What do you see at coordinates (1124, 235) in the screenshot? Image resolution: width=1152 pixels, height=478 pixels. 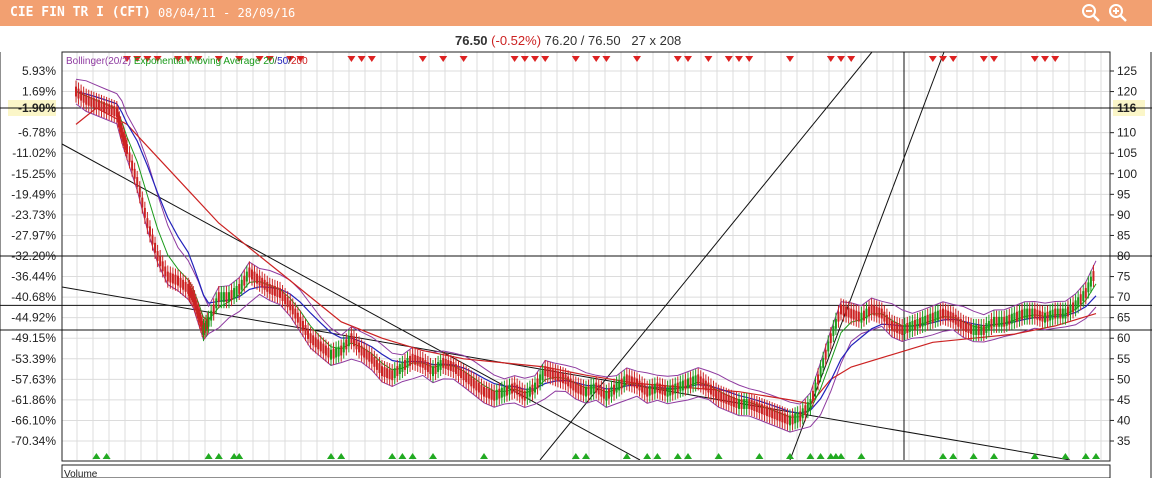 I see `right-tick-label: 85` at bounding box center [1124, 235].